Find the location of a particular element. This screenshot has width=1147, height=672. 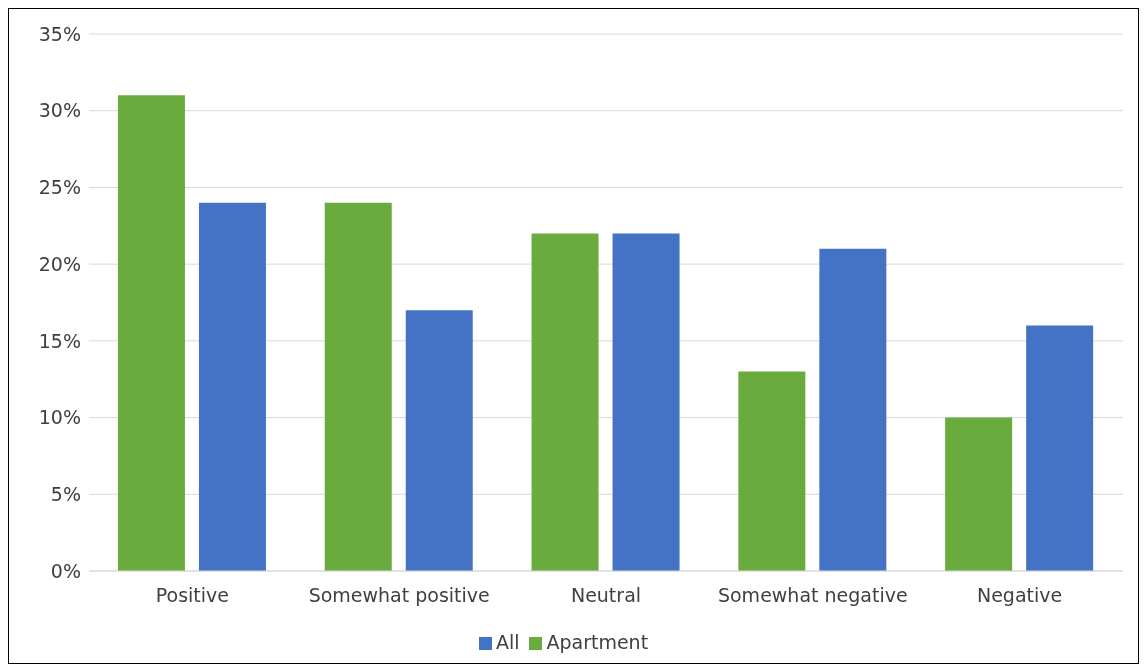

y-tick-label: 25% is located at coordinates (59, 187).